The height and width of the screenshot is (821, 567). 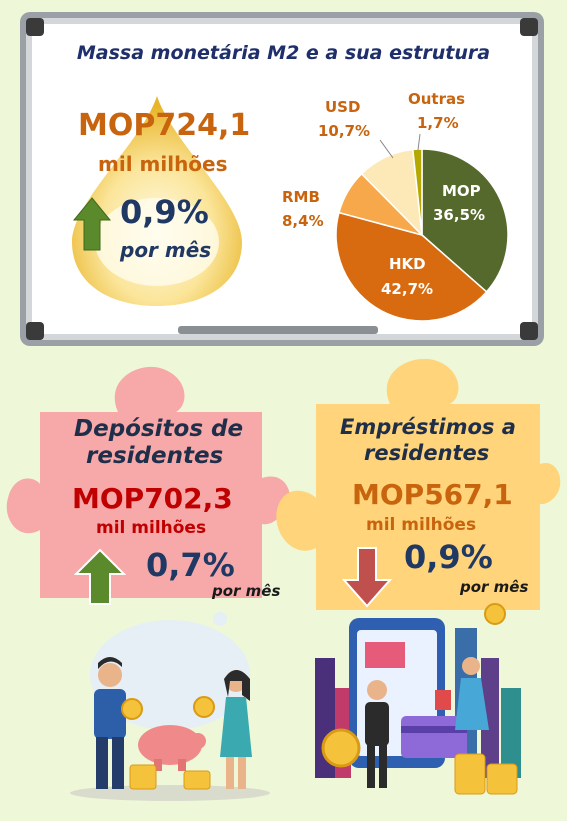 I want to click on m2-structure-pie-chart, so click(x=422, y=235).